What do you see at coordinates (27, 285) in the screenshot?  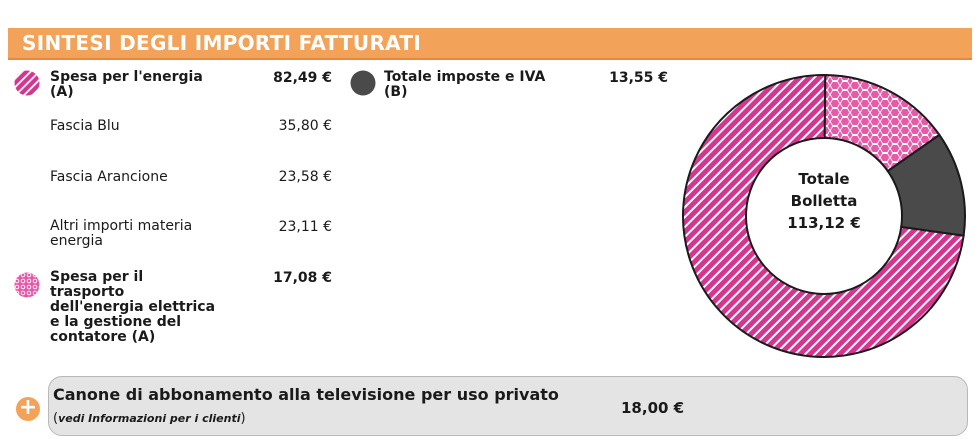 I see `honeycomb-pink-legend-icon` at bounding box center [27, 285].